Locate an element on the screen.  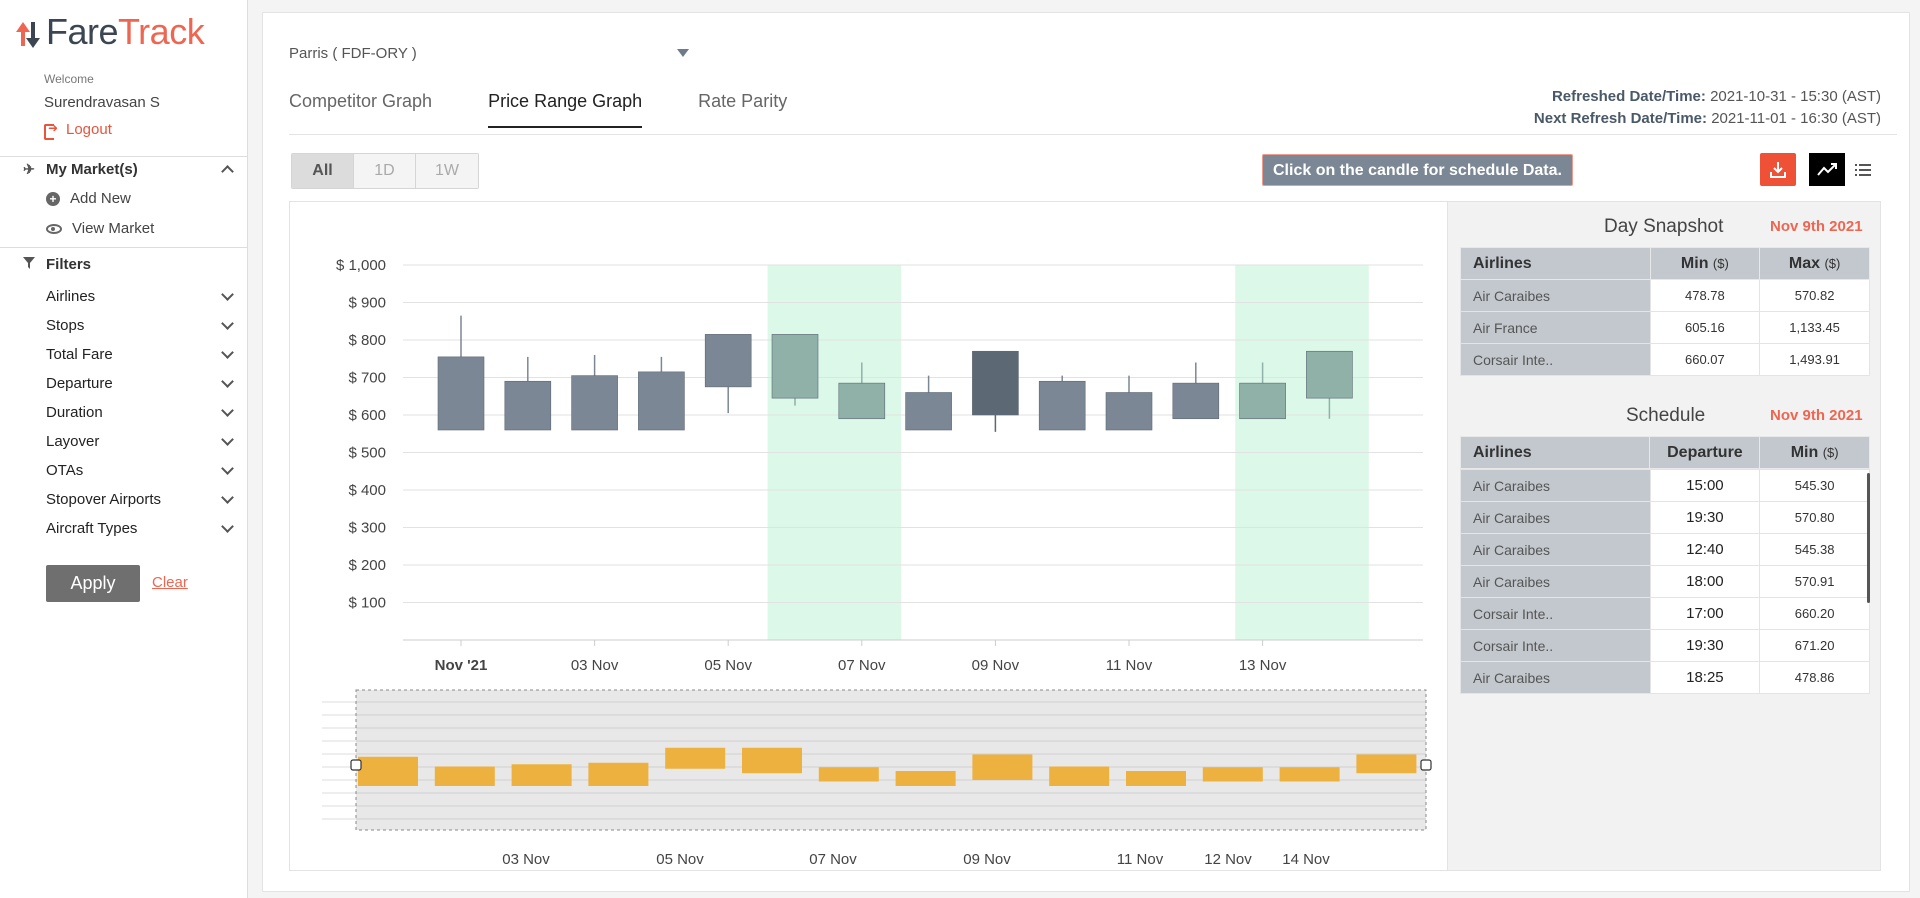
column-header: Max ($) is located at coordinates (1814, 263).